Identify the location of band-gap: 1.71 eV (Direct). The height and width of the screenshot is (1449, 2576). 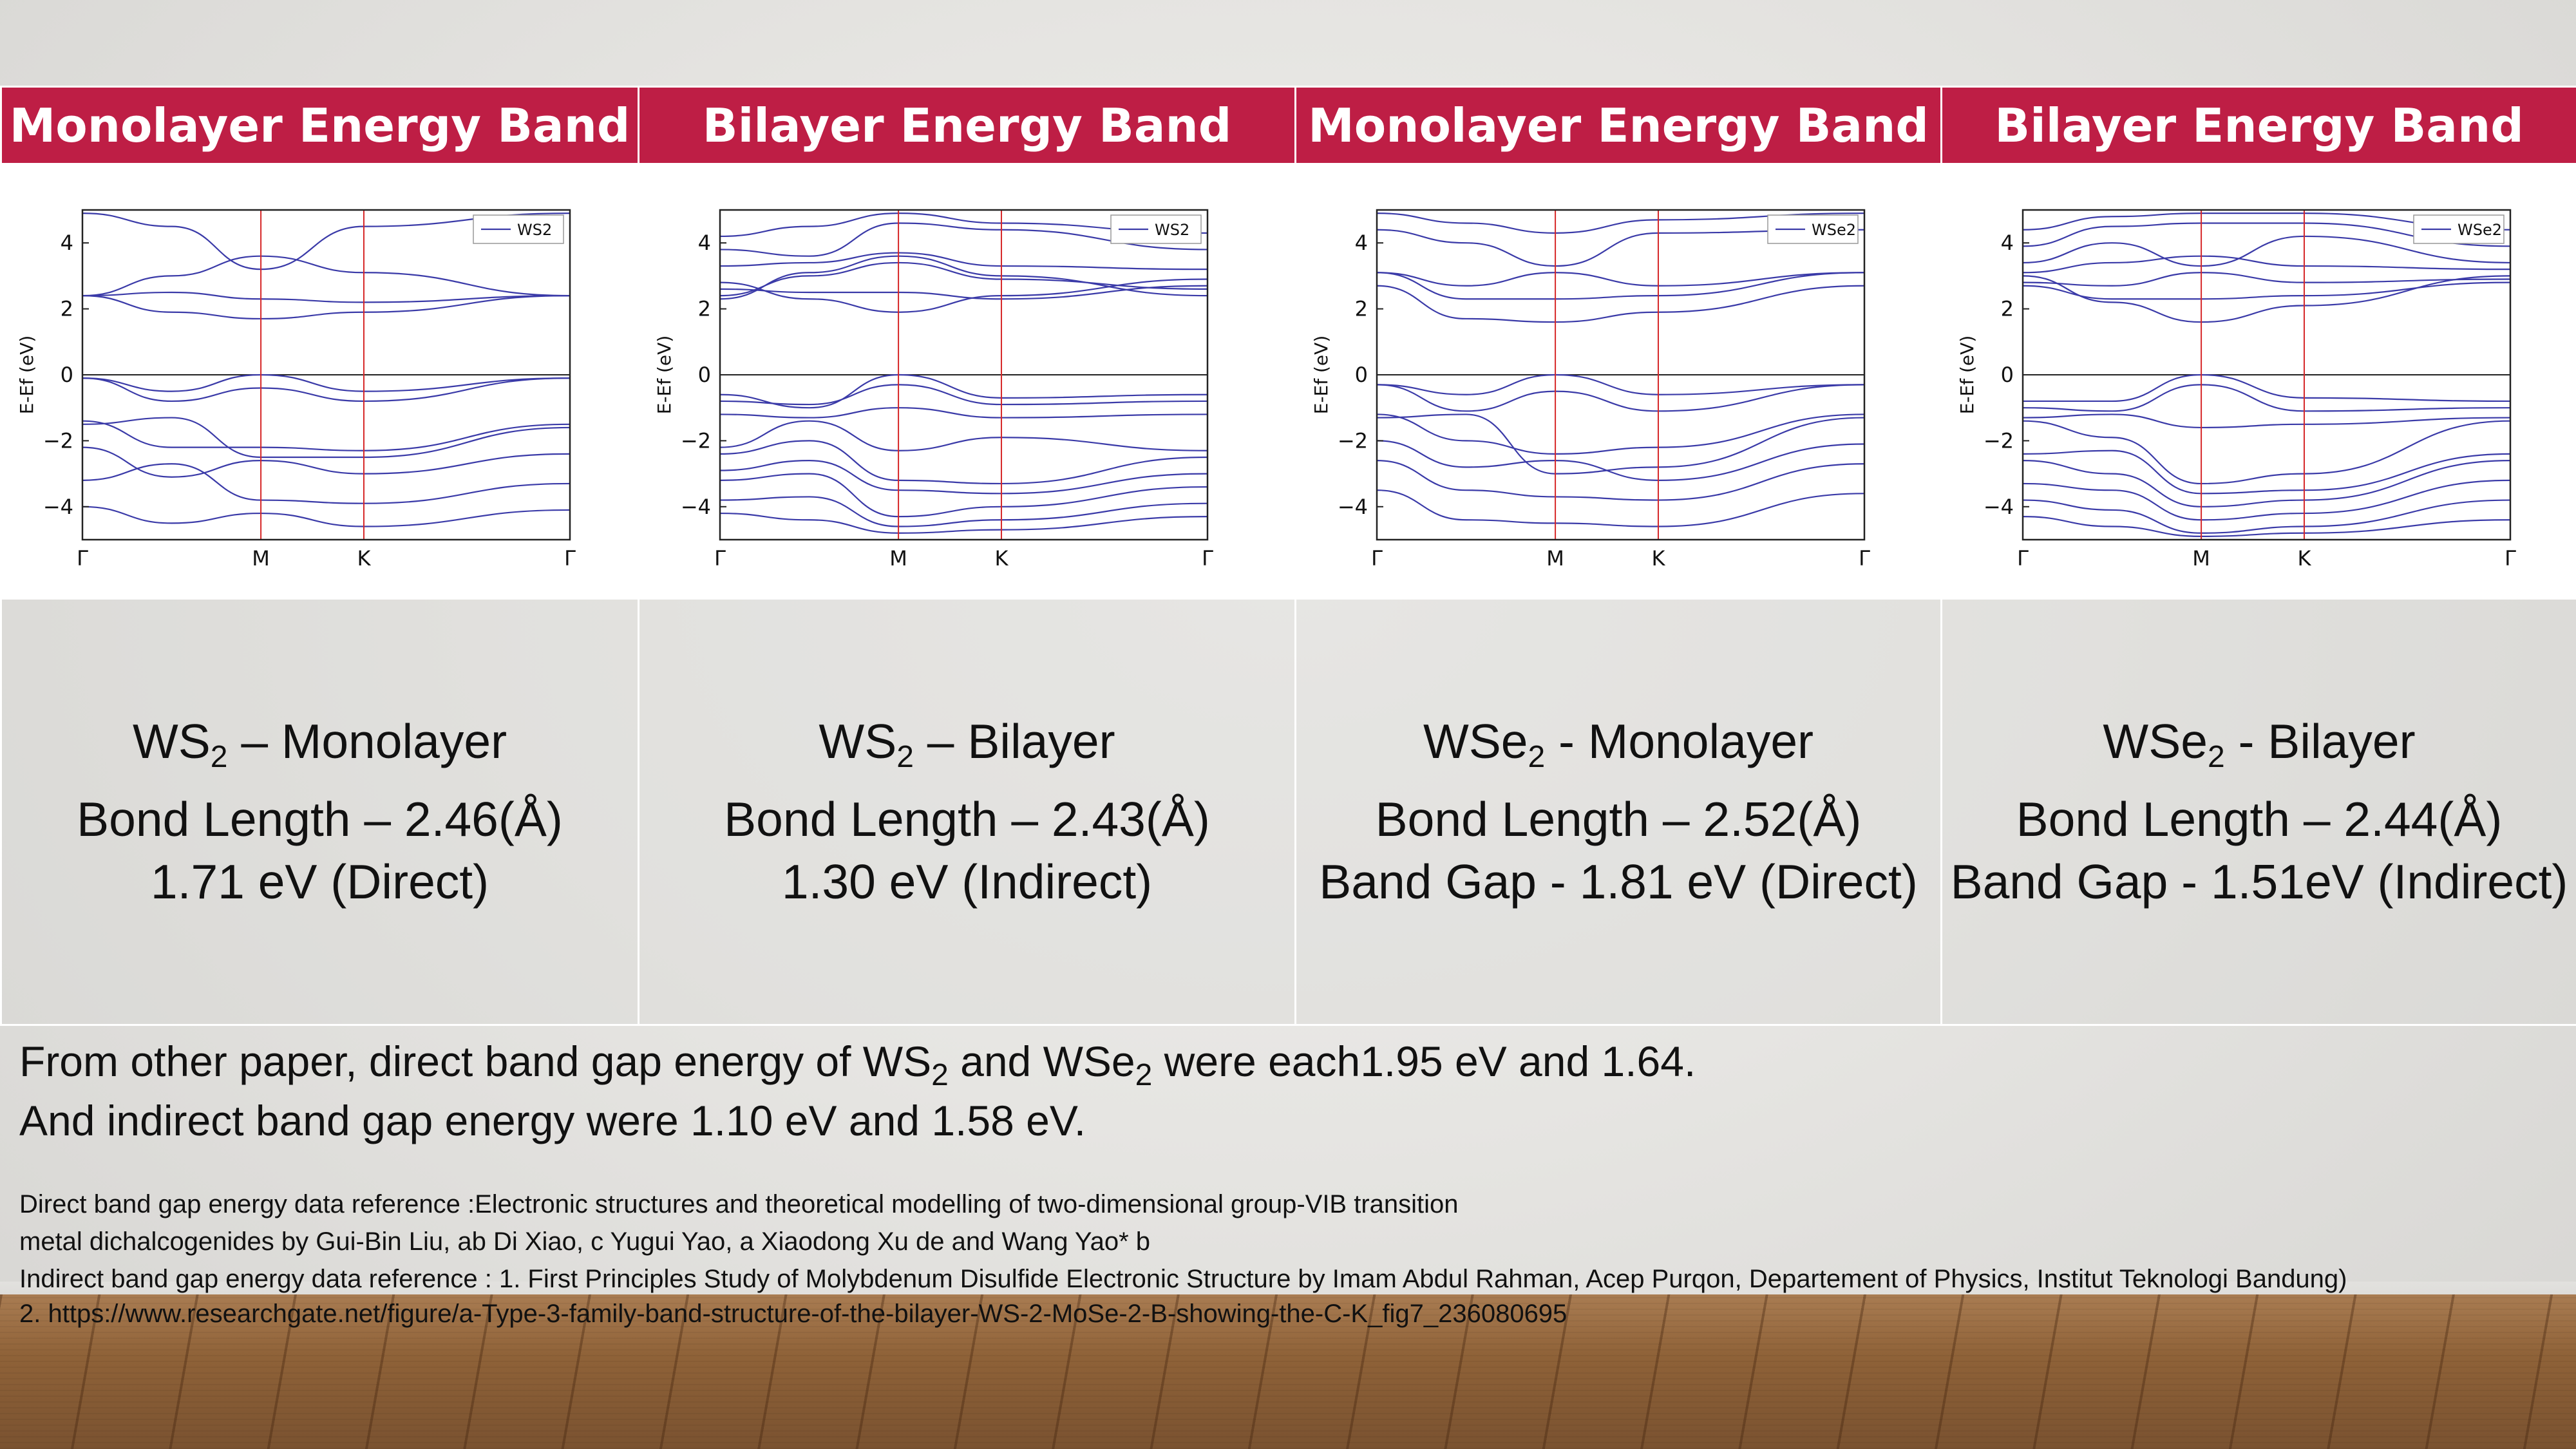
(319, 882).